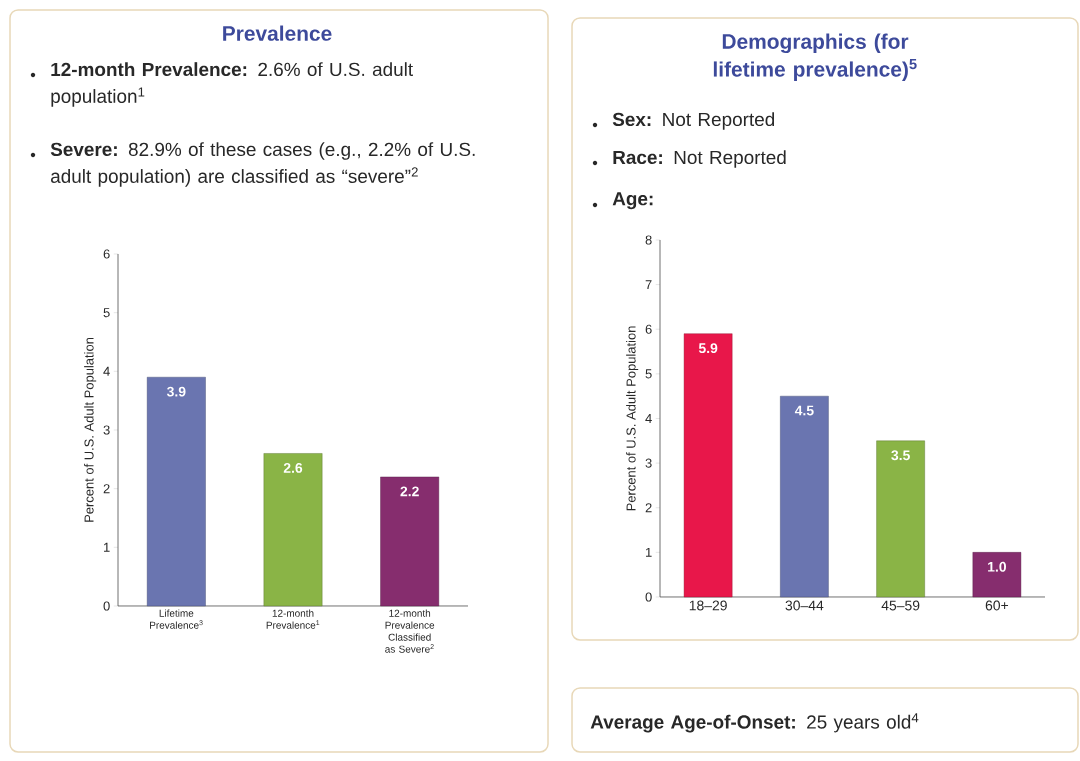  What do you see at coordinates (997, 566) in the screenshot?
I see `data-label: 1.0` at bounding box center [997, 566].